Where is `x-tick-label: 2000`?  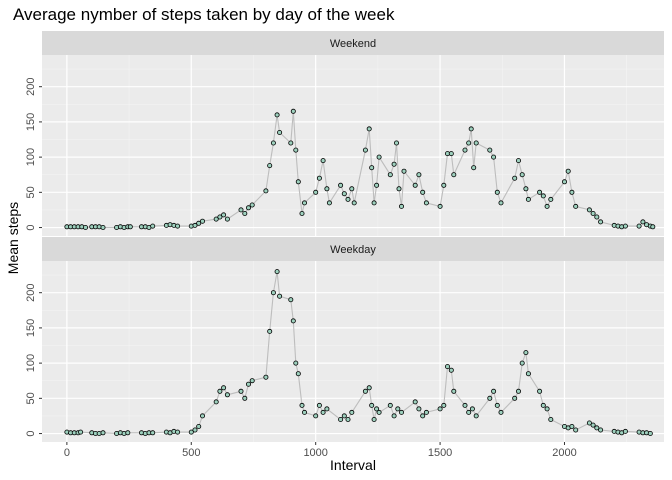
x-tick-label: 2000 is located at coordinates (564, 453).